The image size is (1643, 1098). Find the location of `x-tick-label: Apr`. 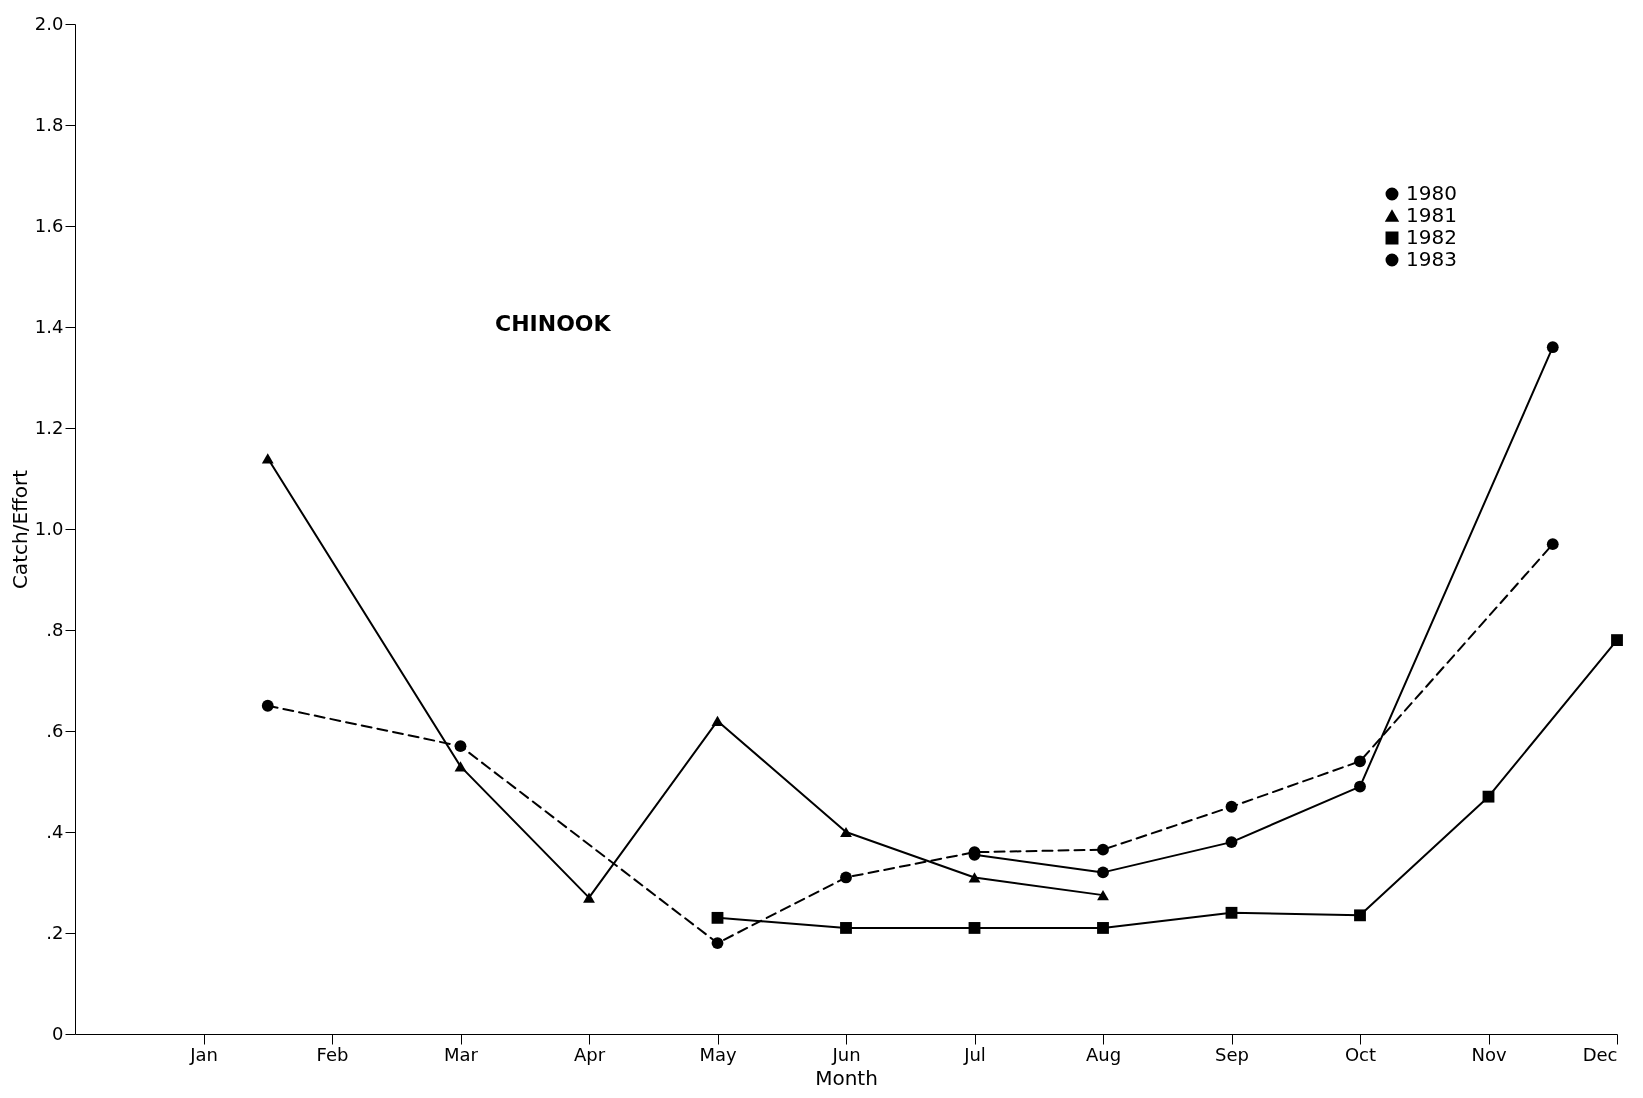

x-tick-label: Apr is located at coordinates (589, 1054).